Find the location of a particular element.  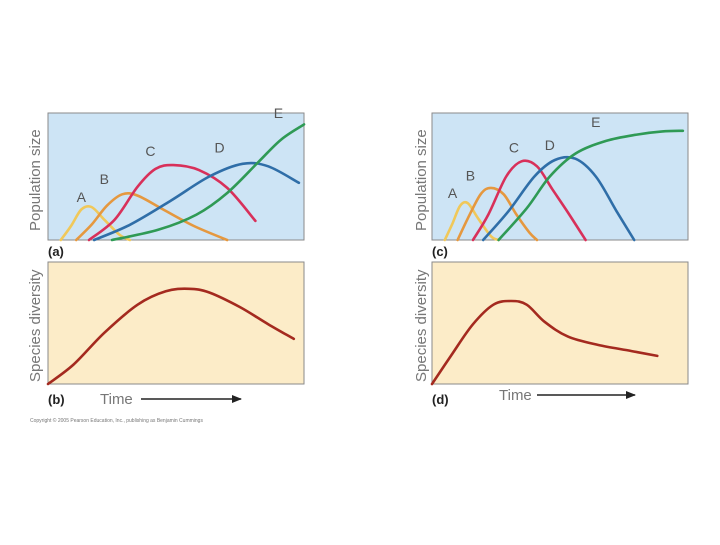

panel-a-label-c: C is located at coordinates (150, 151).